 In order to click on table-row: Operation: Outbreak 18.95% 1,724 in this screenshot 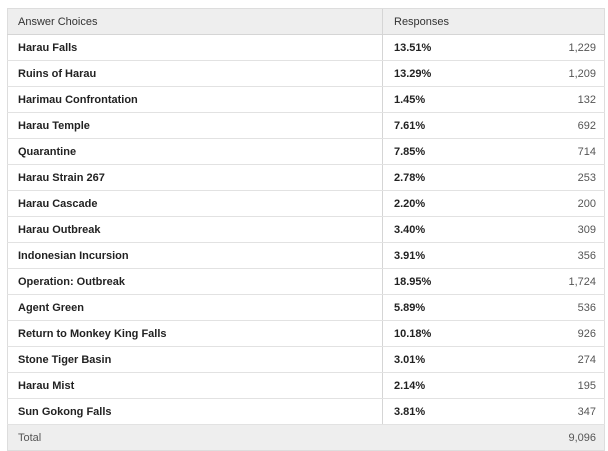, I will do `click(306, 281)`.